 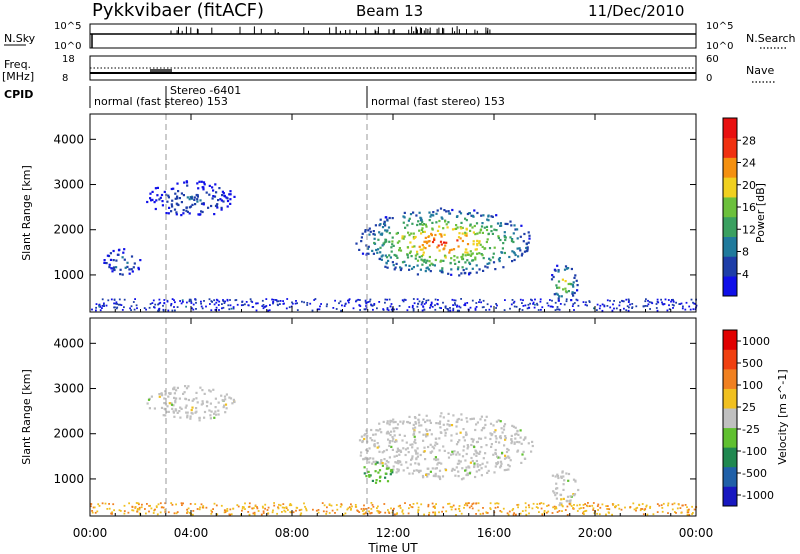 What do you see at coordinates (595, 533) in the screenshot?
I see `x-tick-label: 20:00` at bounding box center [595, 533].